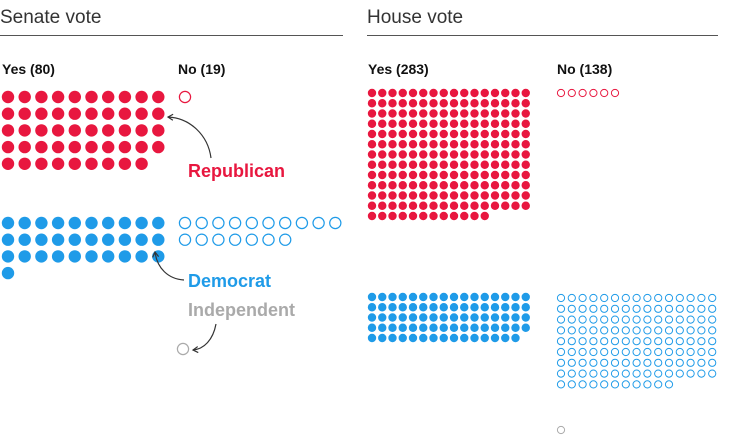  Describe the element at coordinates (593, 93) in the screenshot. I see `house-republican-no-dot` at that location.